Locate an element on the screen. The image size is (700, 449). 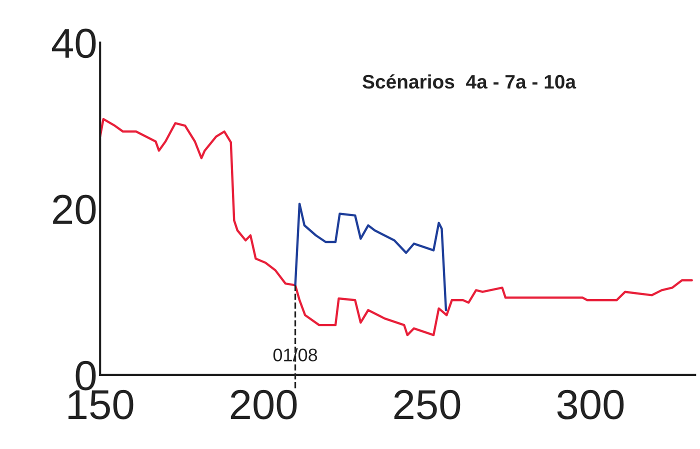
x-tick-label: 250 is located at coordinates (427, 405).